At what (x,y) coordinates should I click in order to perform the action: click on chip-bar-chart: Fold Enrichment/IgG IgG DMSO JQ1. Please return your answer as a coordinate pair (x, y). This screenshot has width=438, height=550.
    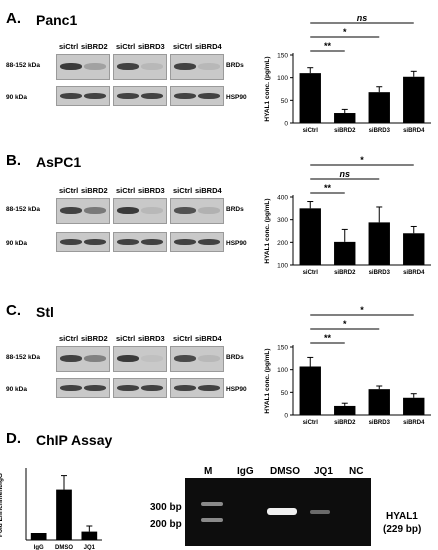
    Looking at the image, I should click on (51, 509).